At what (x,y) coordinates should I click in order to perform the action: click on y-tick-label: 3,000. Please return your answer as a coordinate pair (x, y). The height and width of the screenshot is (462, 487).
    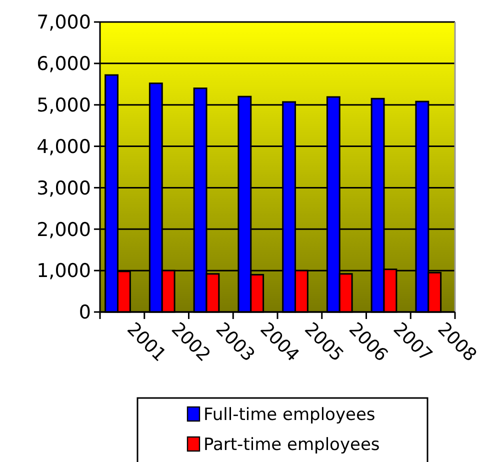
    Looking at the image, I should click on (63, 188).